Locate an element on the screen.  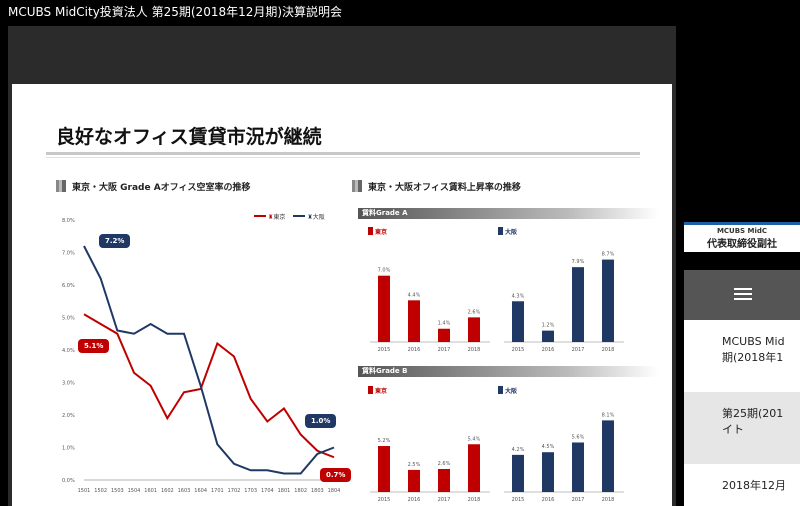
bar-value-label: 1.4% is located at coordinates (444, 324).